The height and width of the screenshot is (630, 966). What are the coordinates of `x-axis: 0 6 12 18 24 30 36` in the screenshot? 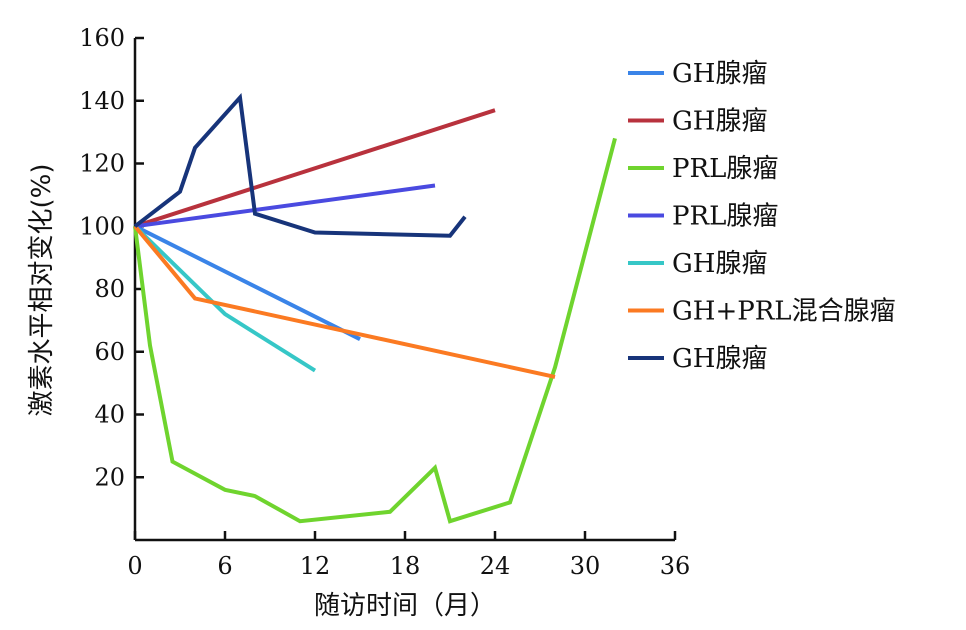 It's located at (408, 555).